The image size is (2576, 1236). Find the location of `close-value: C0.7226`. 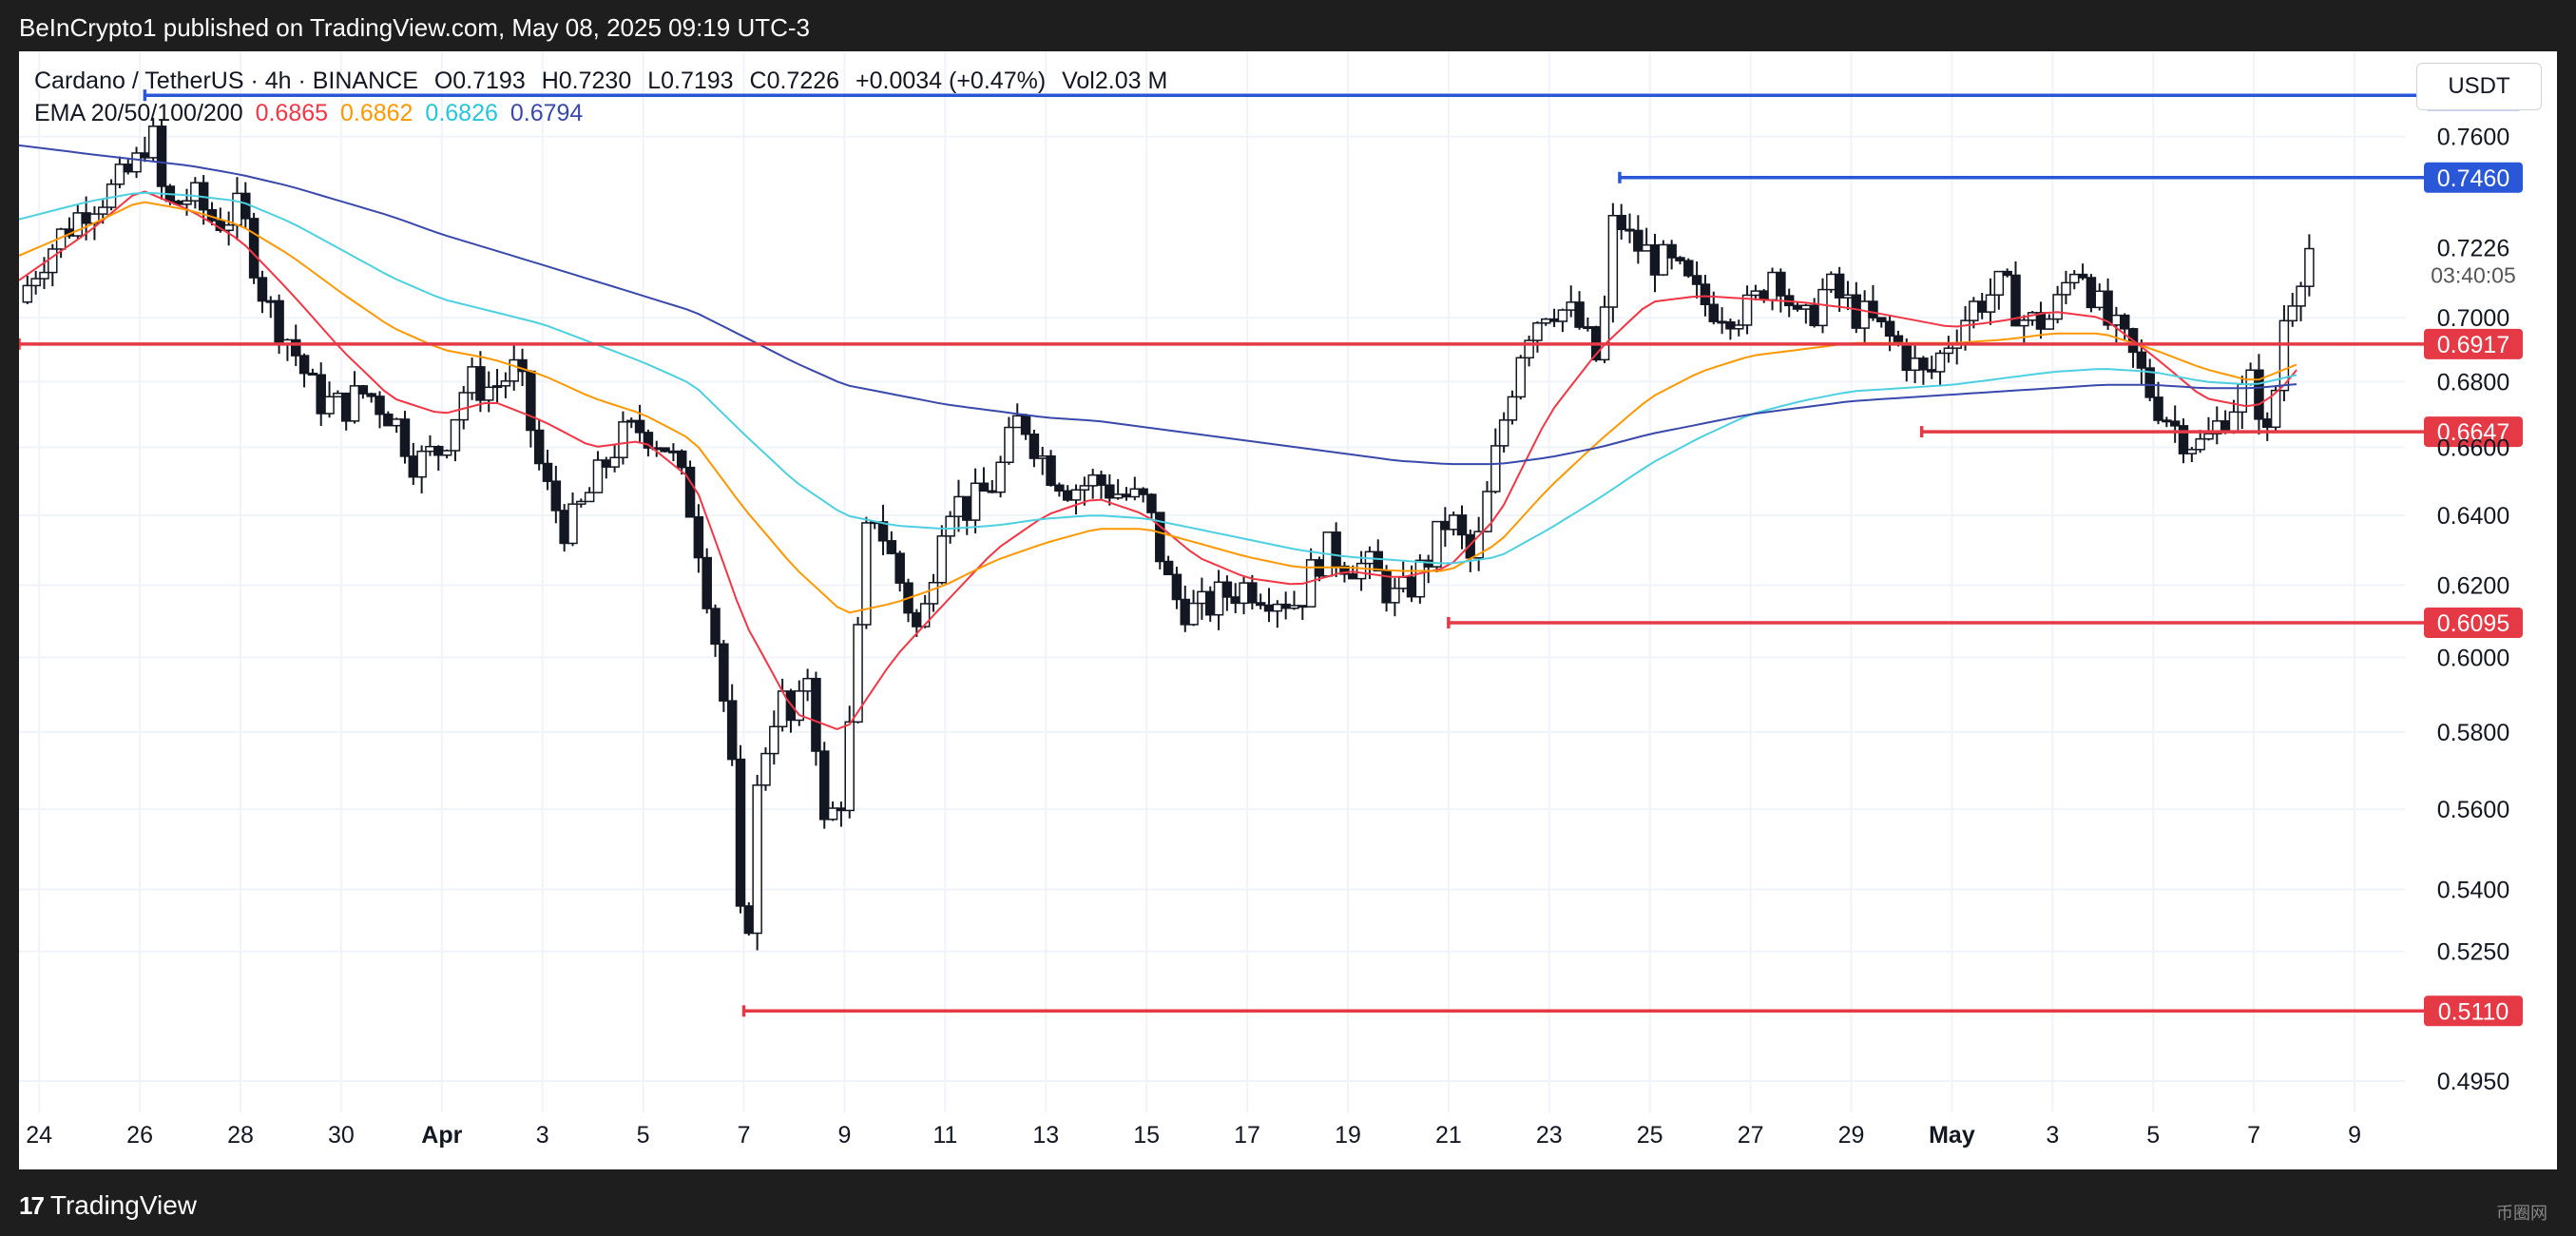

close-value: C0.7226 is located at coordinates (794, 81).